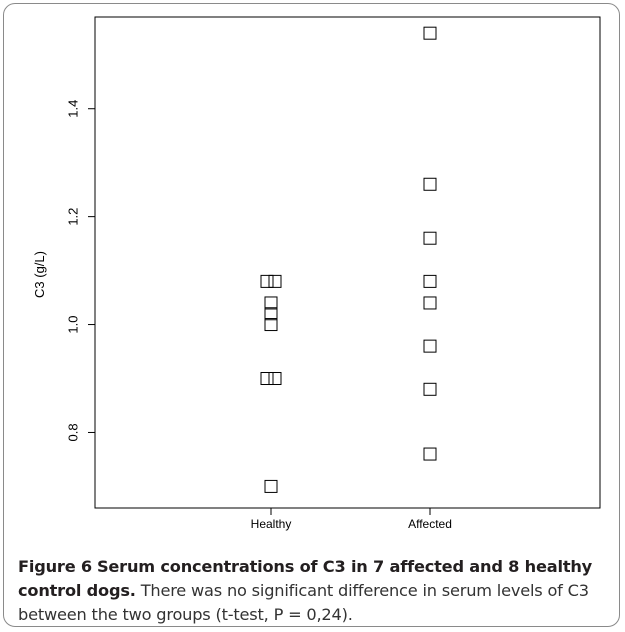  Describe the element at coordinates (55, 566) in the screenshot. I see `caption-label: Figure 6` at that location.